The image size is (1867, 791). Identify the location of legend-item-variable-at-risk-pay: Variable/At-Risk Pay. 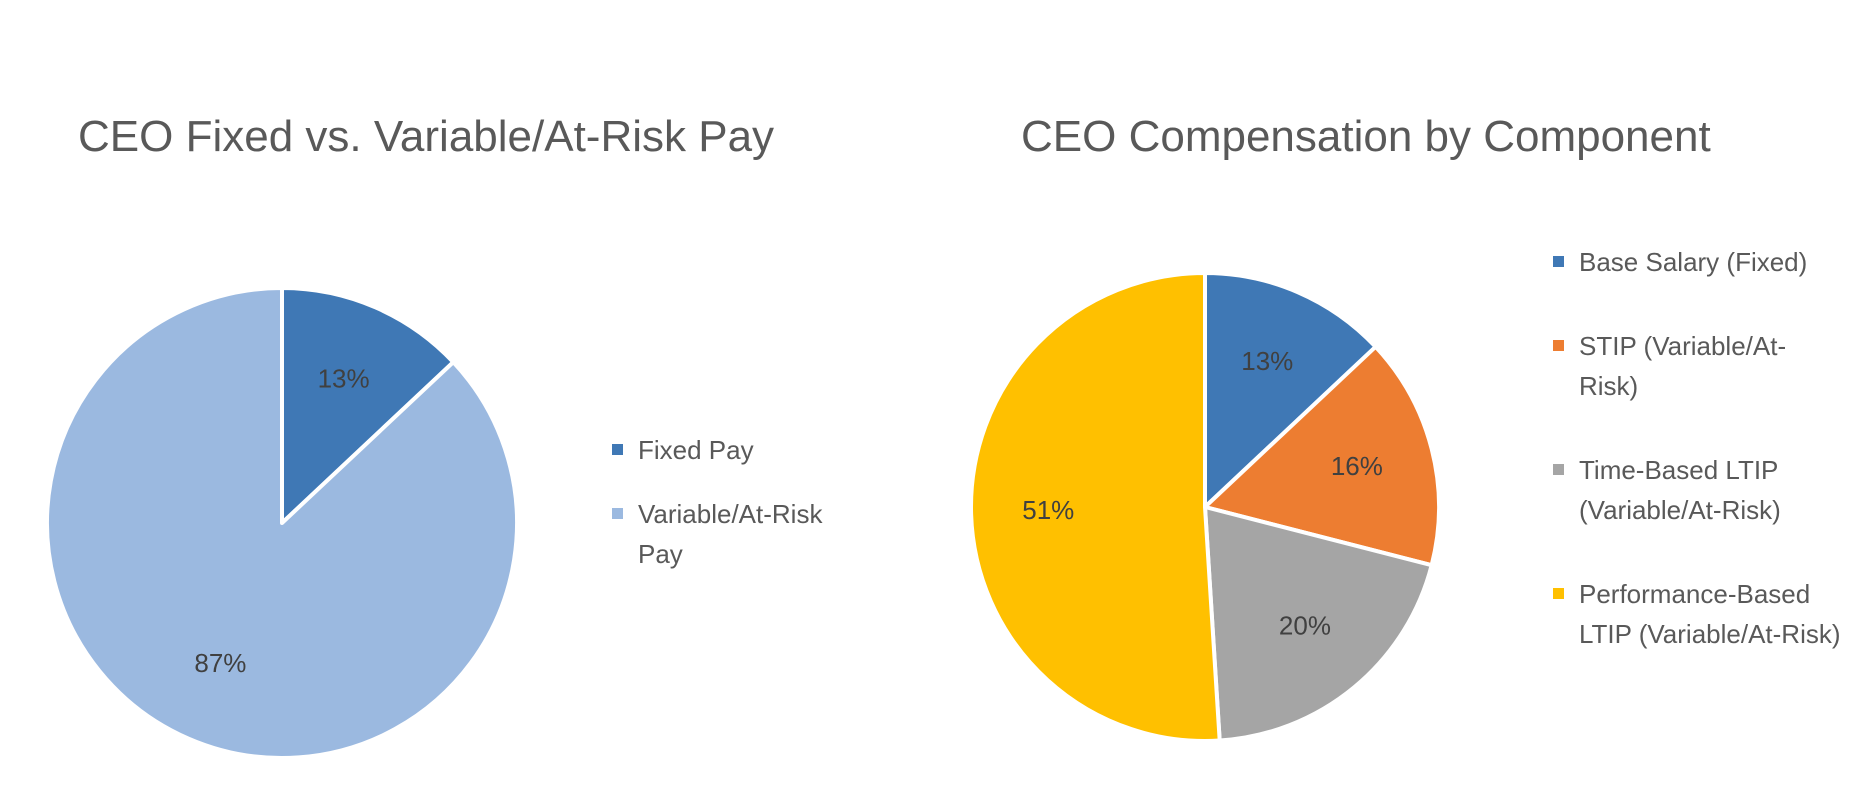
(742, 534).